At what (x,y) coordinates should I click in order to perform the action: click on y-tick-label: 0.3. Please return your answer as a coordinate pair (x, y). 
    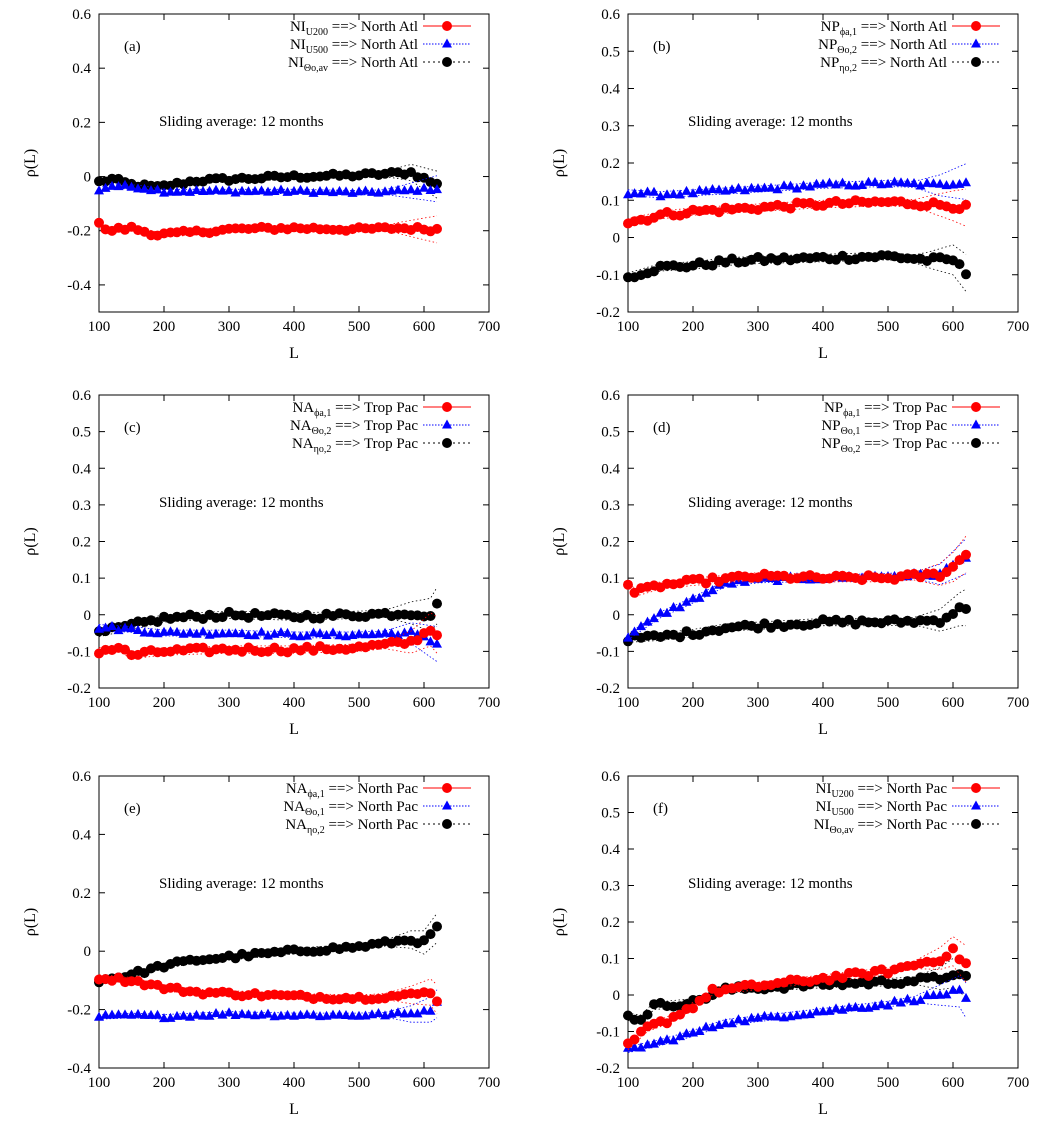
    Looking at the image, I should click on (81, 506).